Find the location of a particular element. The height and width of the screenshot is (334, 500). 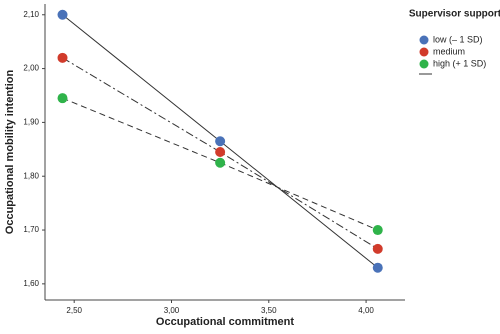

y-tick-label: 1,60 is located at coordinates (31, 283).